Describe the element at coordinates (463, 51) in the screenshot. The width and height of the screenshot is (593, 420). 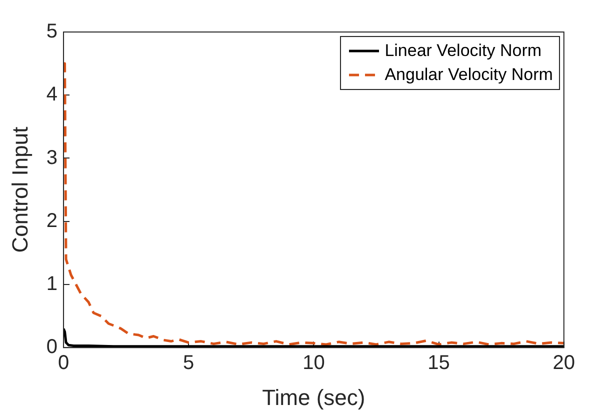
I see `legend-label: Linear Velocity Norm` at that location.